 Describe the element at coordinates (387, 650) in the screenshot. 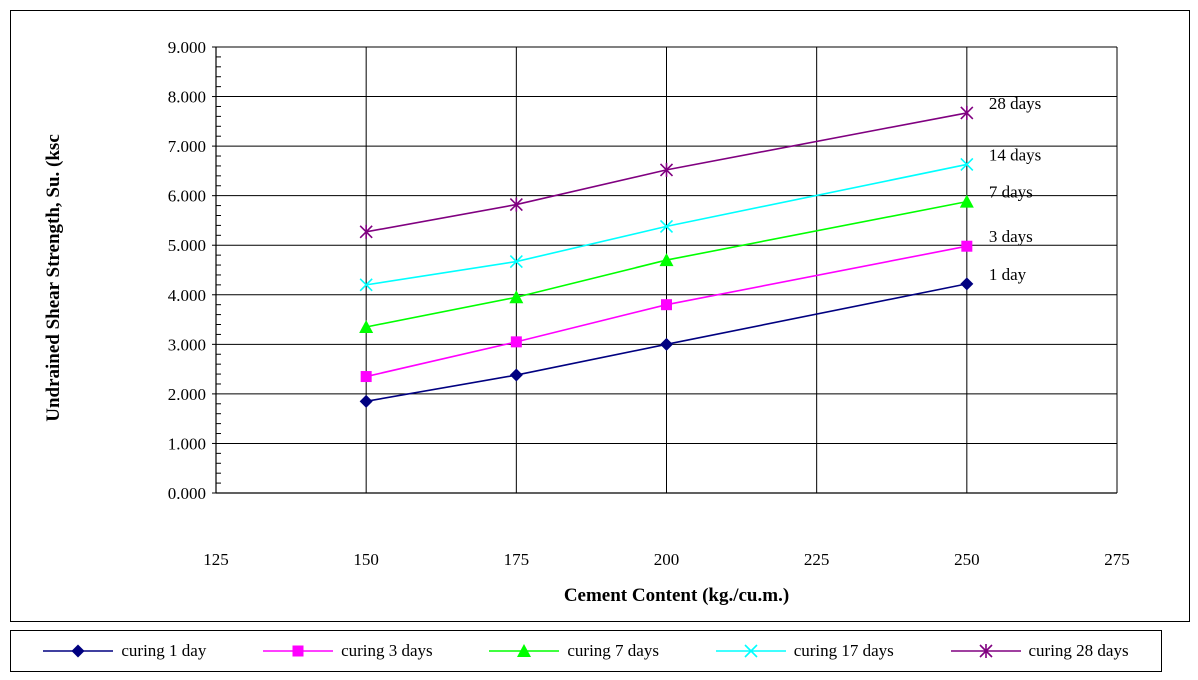

I see `legend-label-2: curing 3 days` at that location.